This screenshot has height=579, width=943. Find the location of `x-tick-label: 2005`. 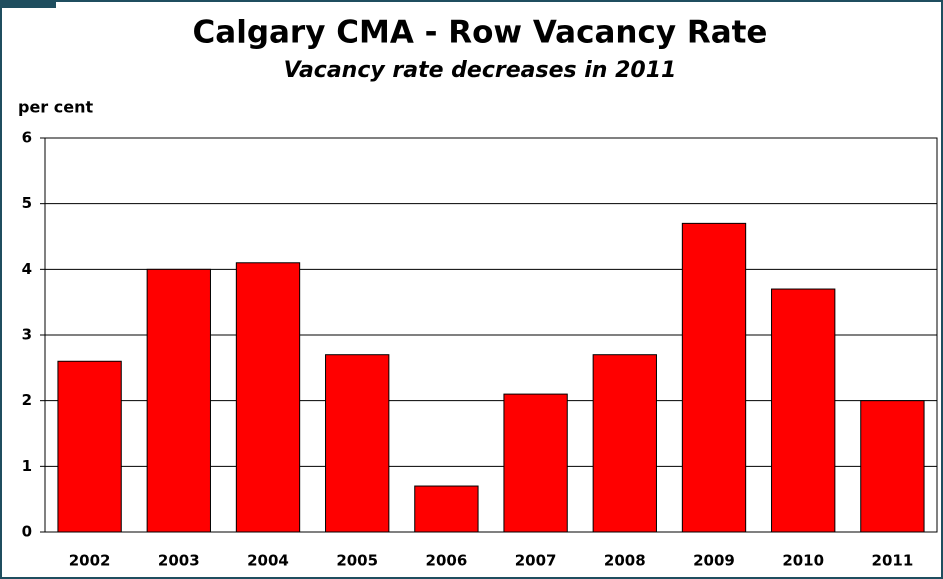

x-tick-label: 2005 is located at coordinates (357, 561).